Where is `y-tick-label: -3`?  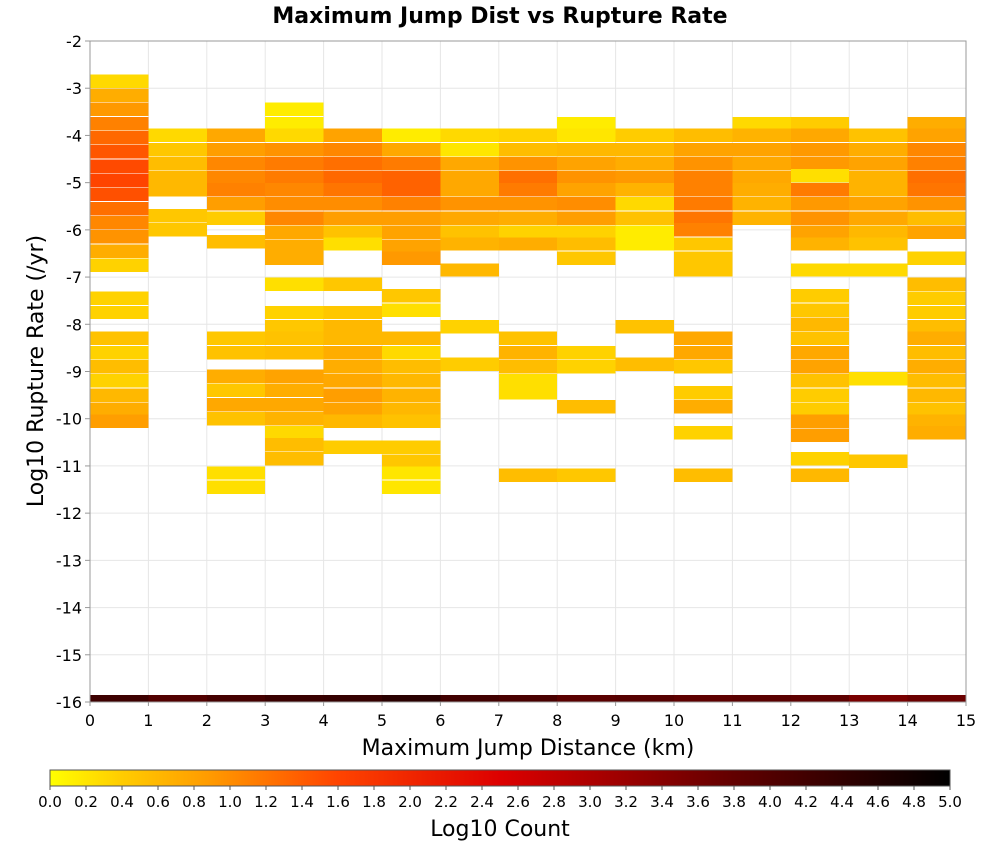
y-tick-label: -3 is located at coordinates (74, 88).